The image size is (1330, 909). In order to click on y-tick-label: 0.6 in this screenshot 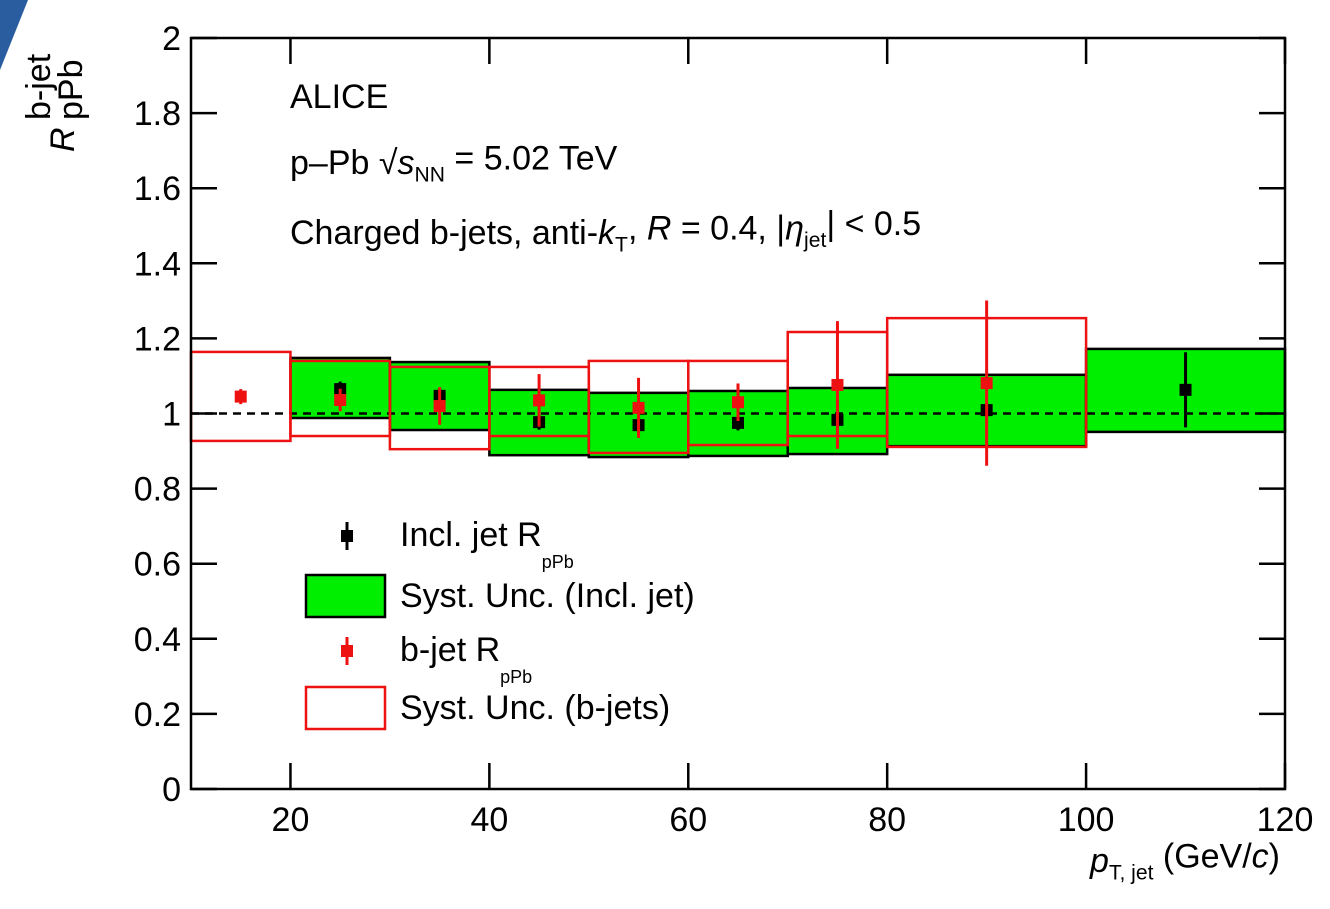, I will do `click(157, 565)`.